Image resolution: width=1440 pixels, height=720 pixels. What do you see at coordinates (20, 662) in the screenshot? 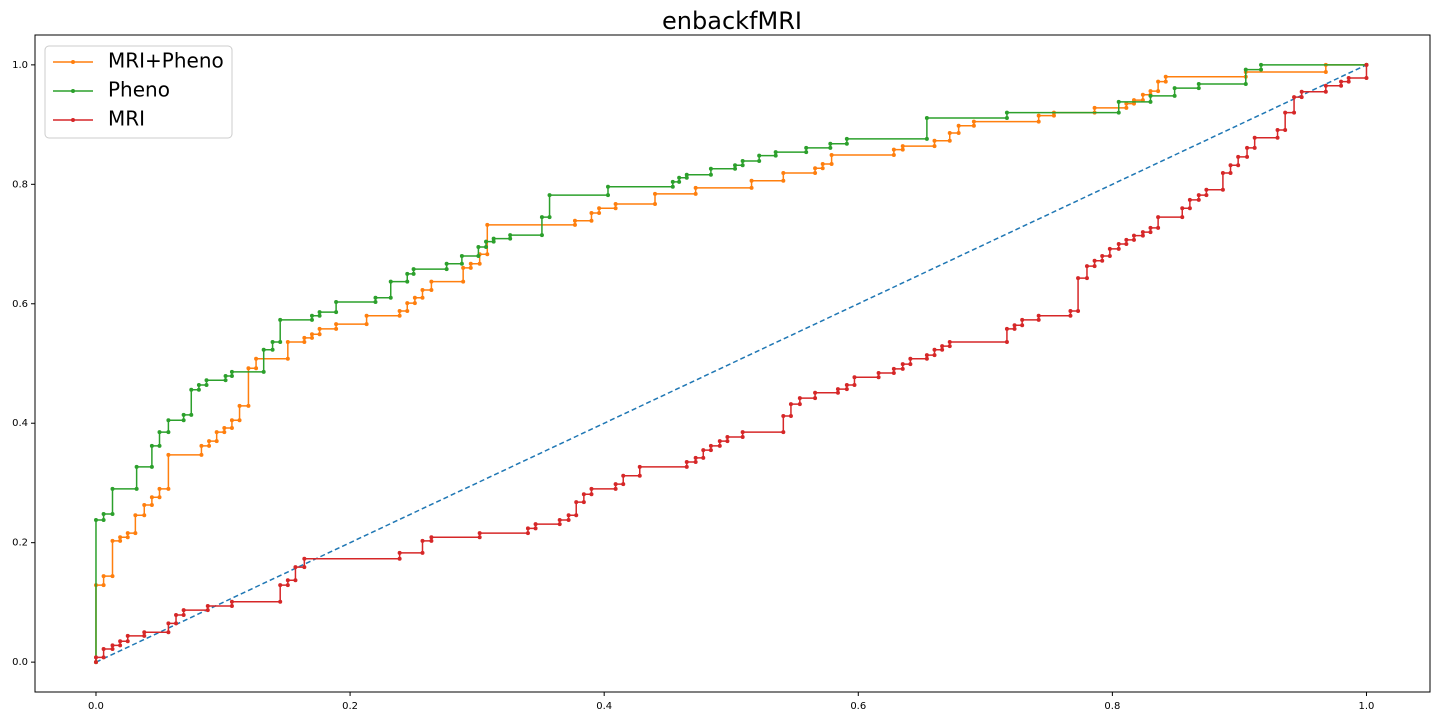
I see `y-tick-label: 0.0` at bounding box center [20, 662].